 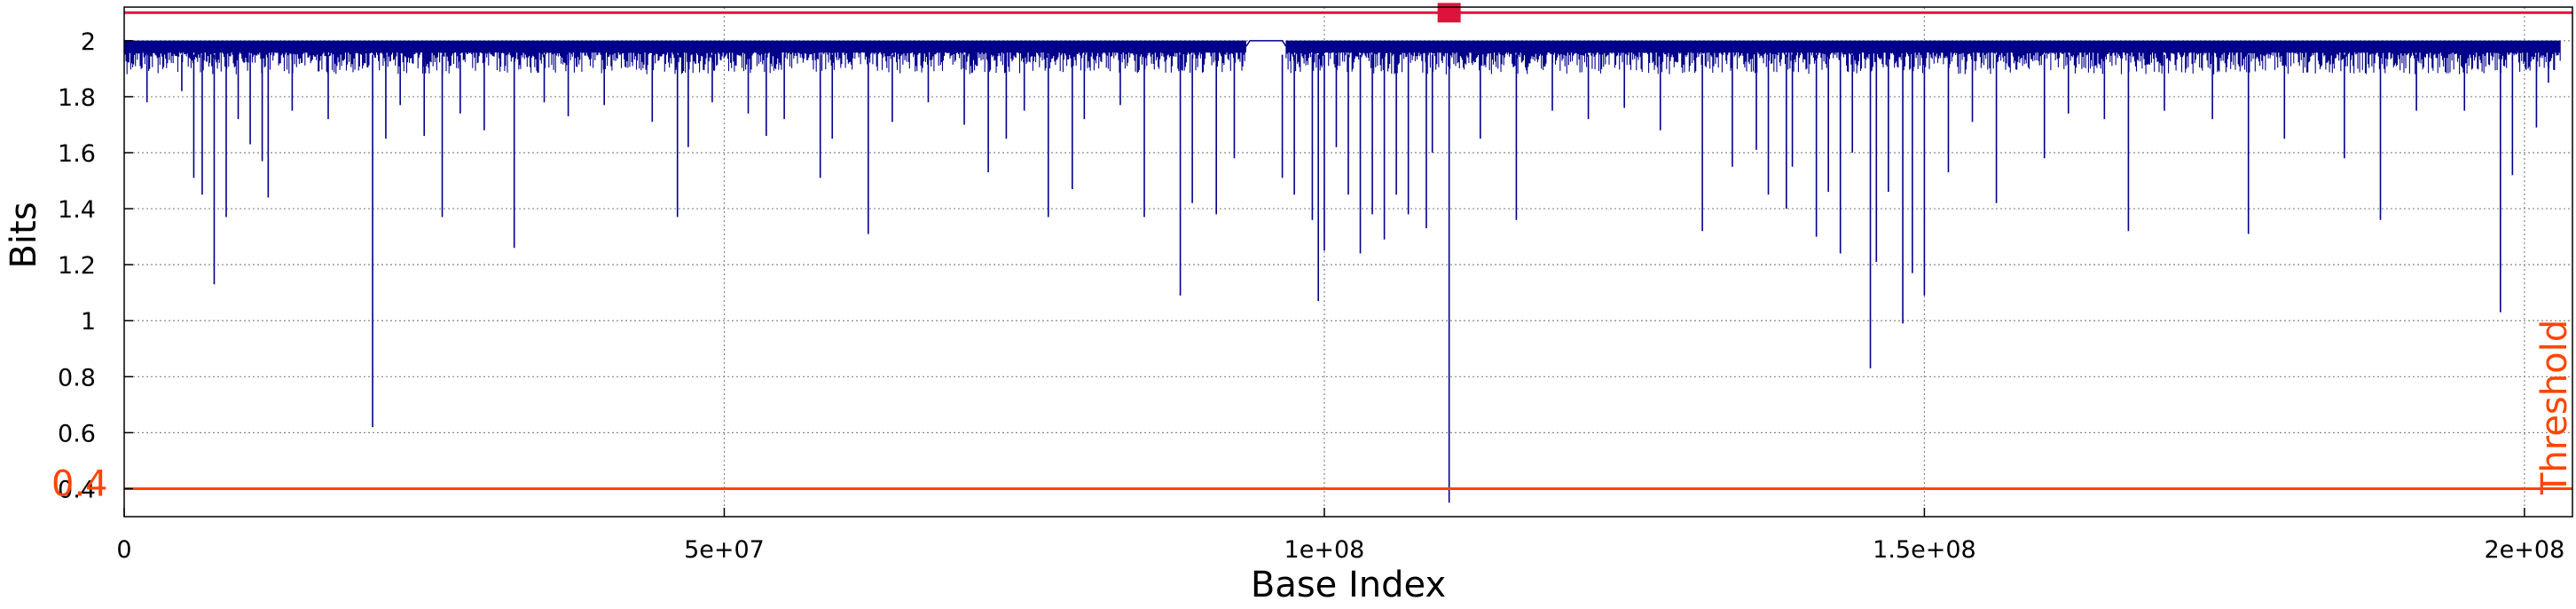 I want to click on y-tick-label: 1.4, so click(x=77, y=210).